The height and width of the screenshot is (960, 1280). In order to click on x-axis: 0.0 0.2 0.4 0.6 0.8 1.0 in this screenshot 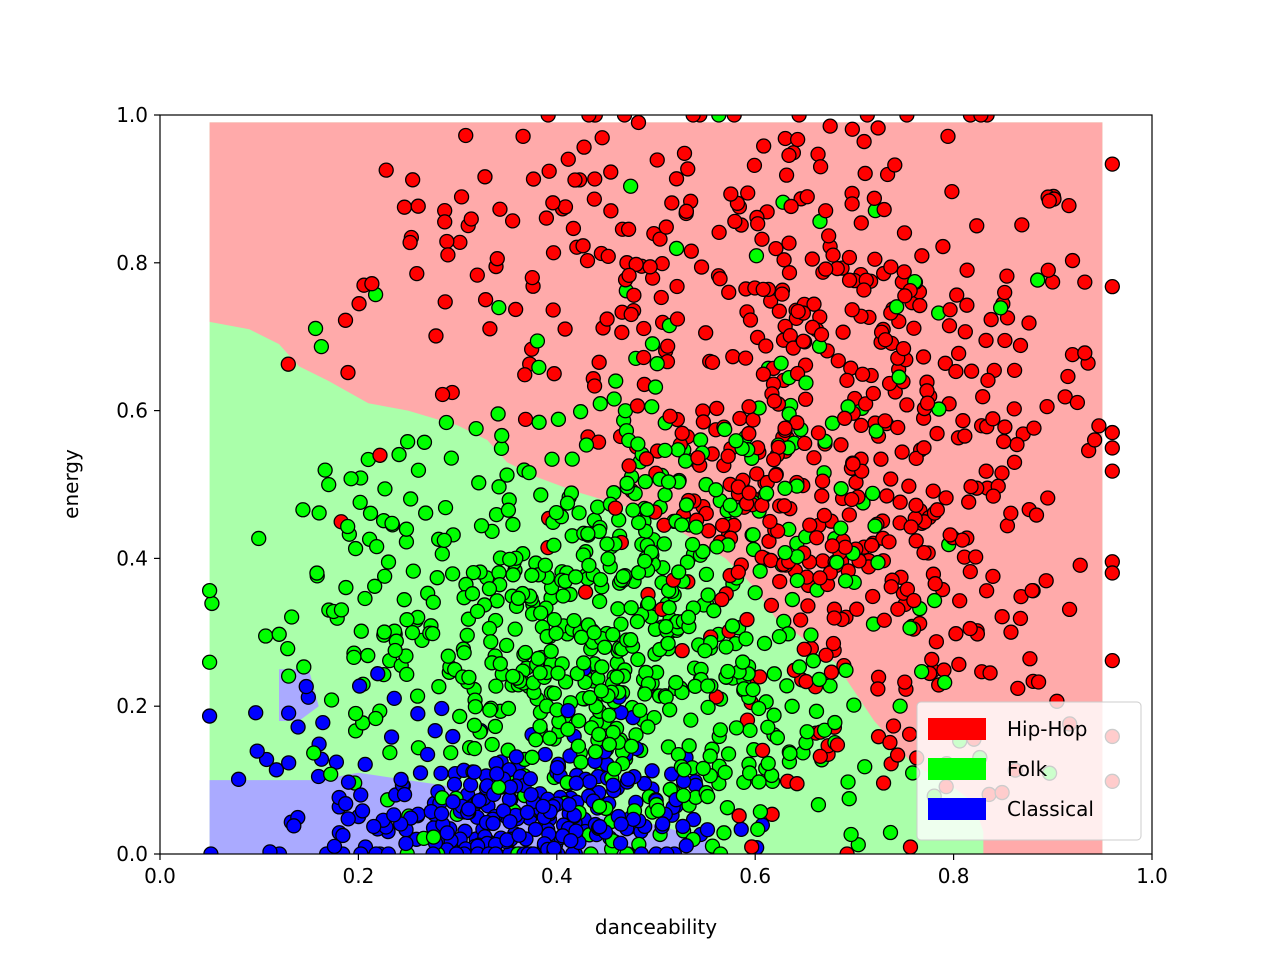, I will do `click(656, 871)`.